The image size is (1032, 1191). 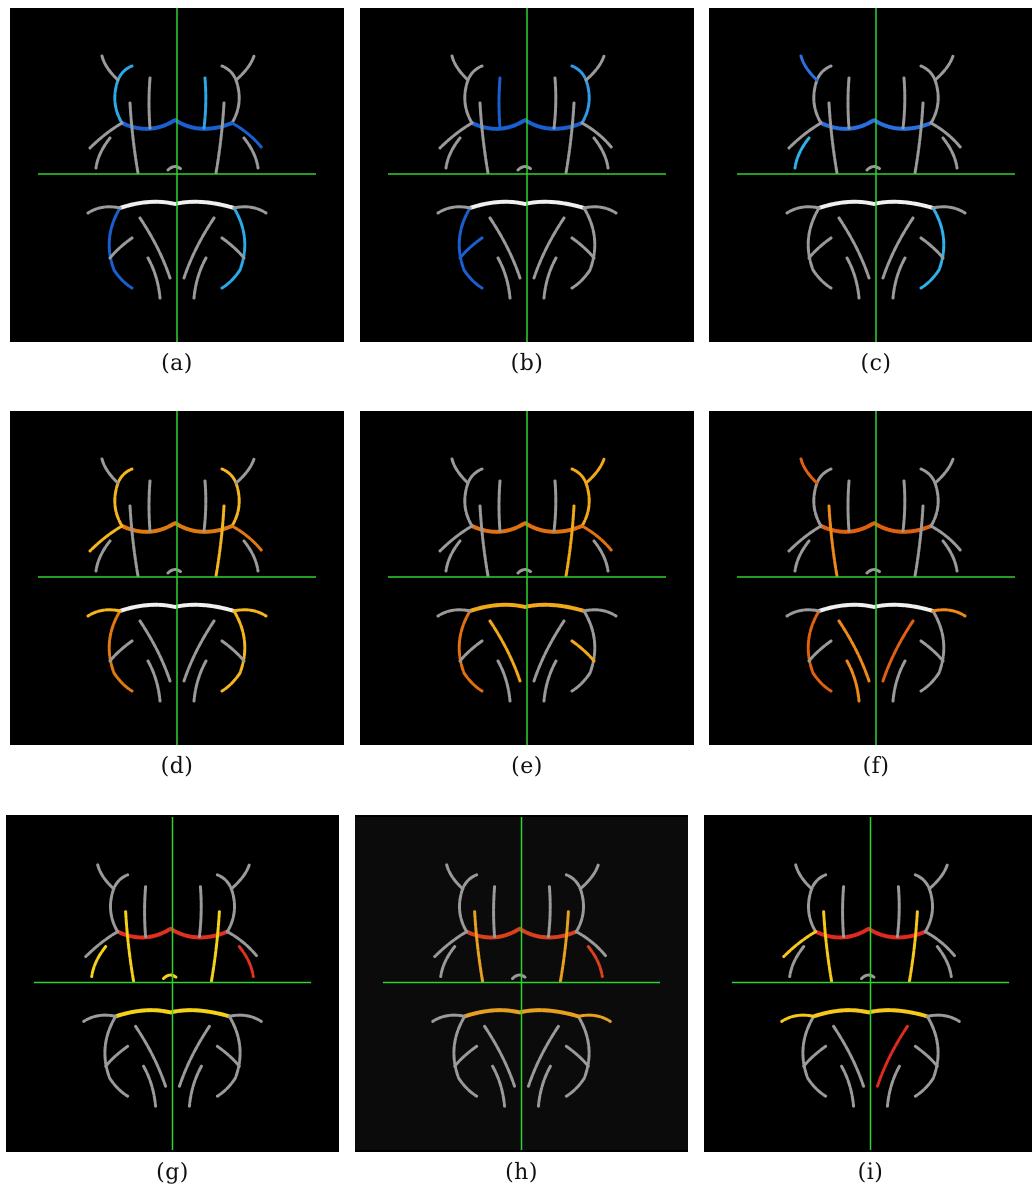 What do you see at coordinates (876, 766) in the screenshot?
I see `panel-caption: (f)` at bounding box center [876, 766].